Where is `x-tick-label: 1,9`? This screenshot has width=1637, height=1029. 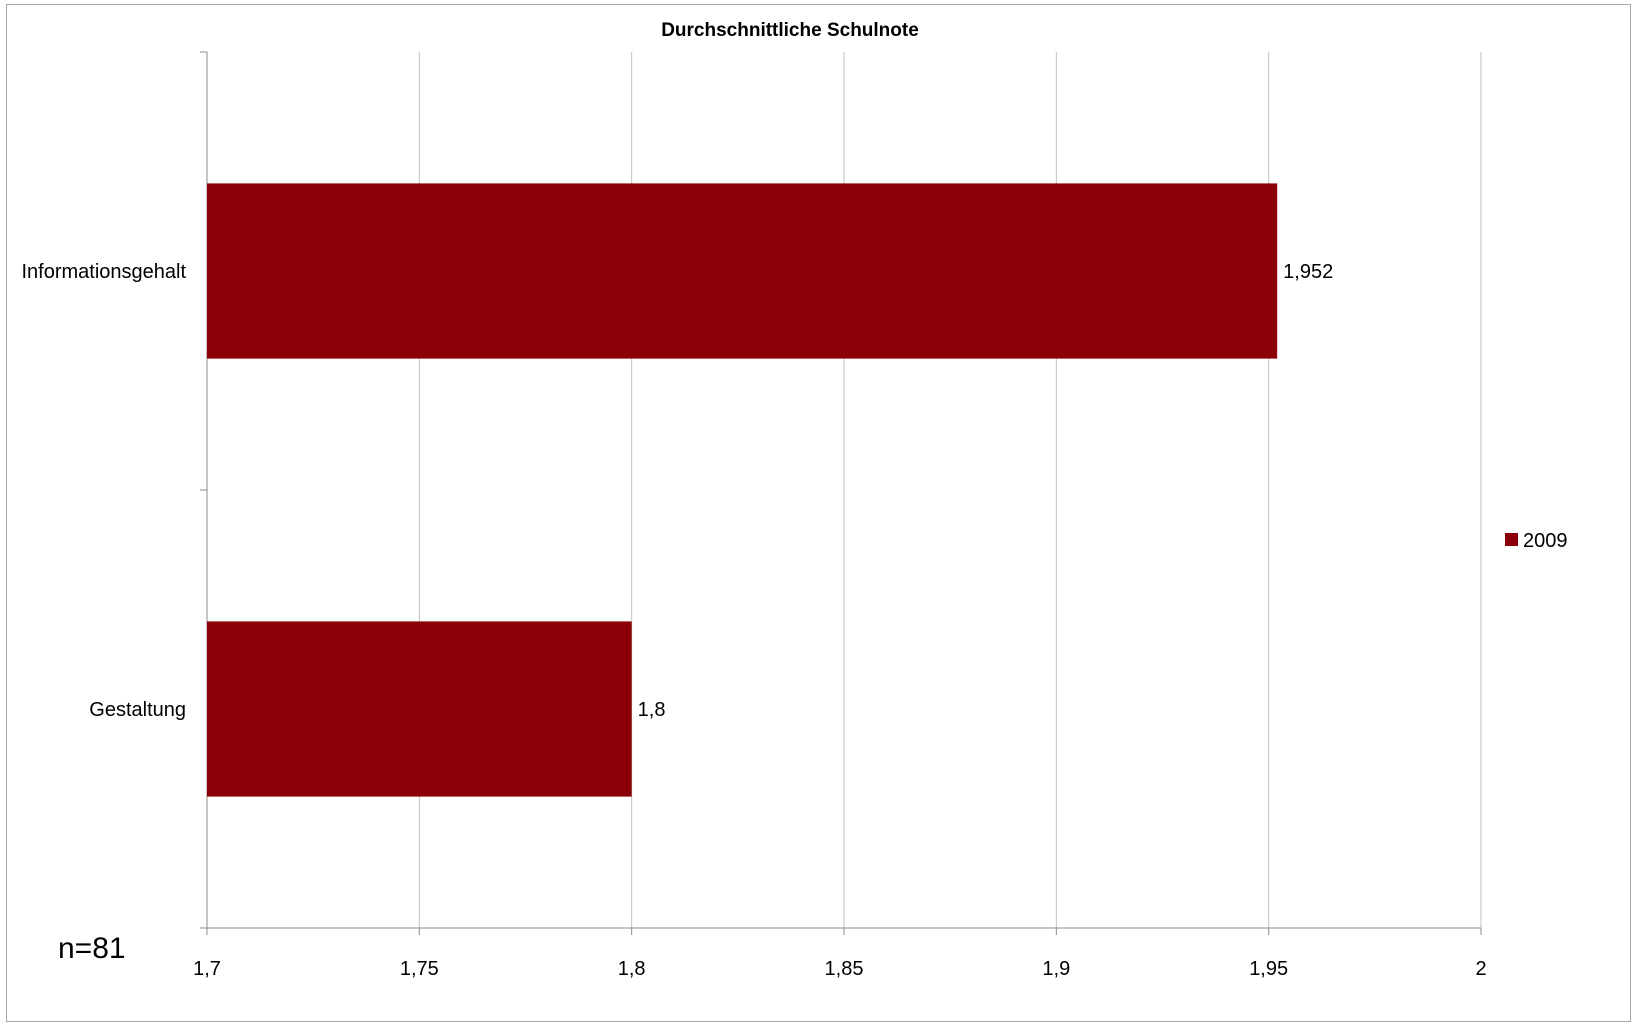 x-tick-label: 1,9 is located at coordinates (1056, 969).